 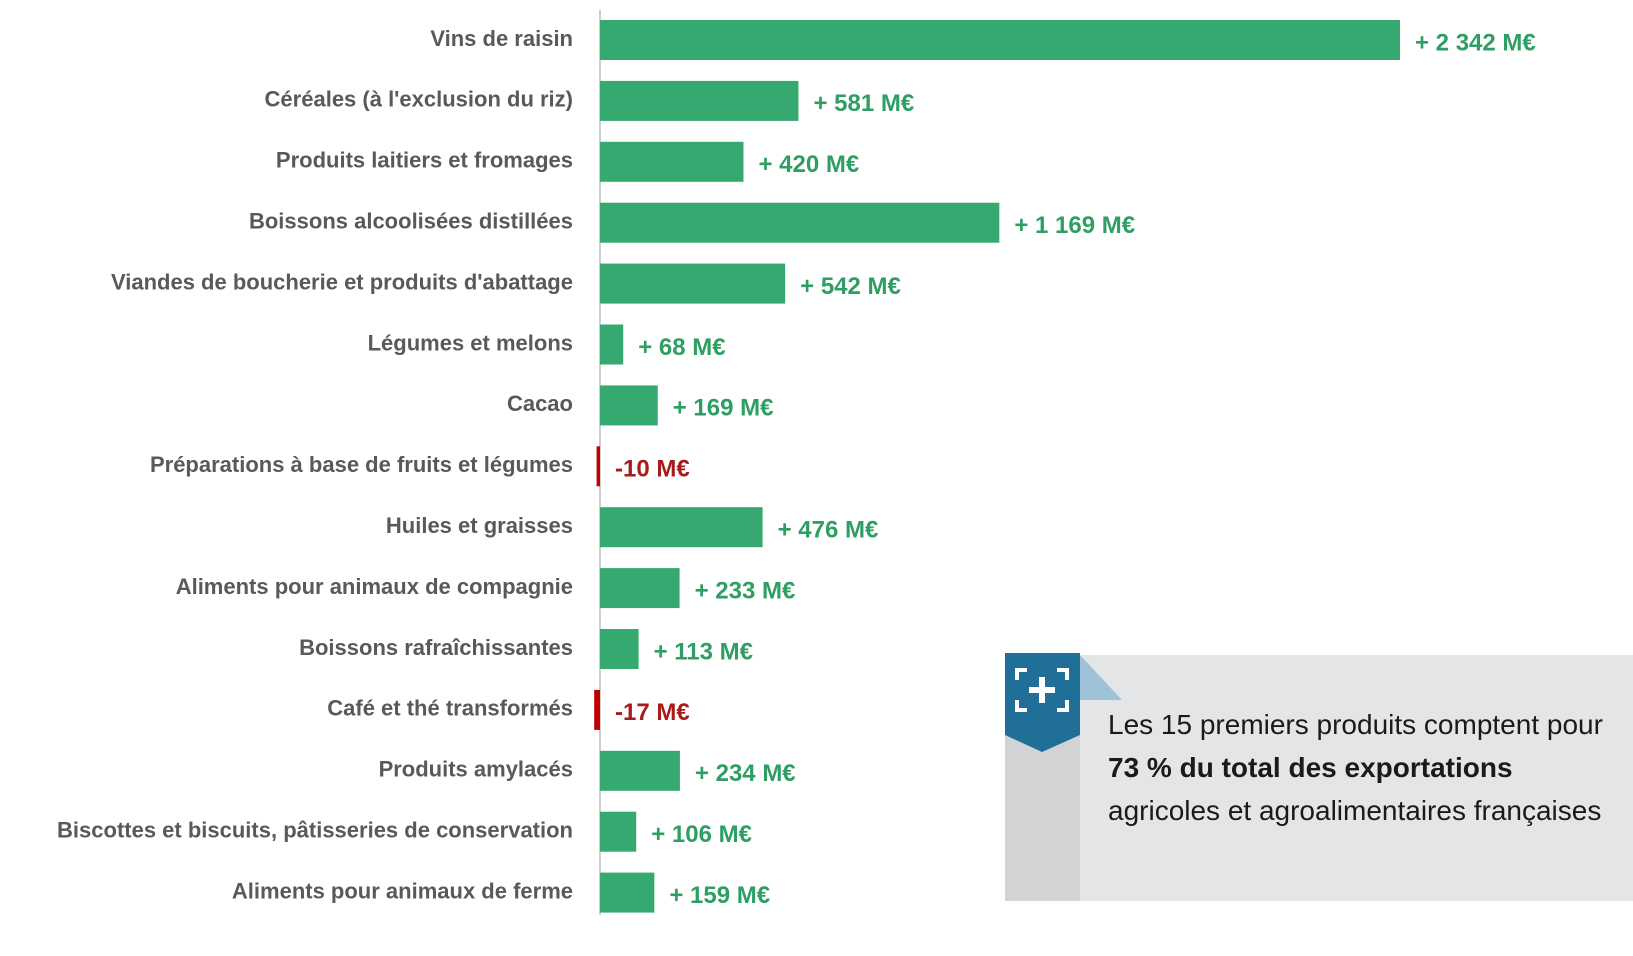 What do you see at coordinates (411, 221) in the screenshot?
I see `category-label: Boissons alcoolisées distillées` at bounding box center [411, 221].